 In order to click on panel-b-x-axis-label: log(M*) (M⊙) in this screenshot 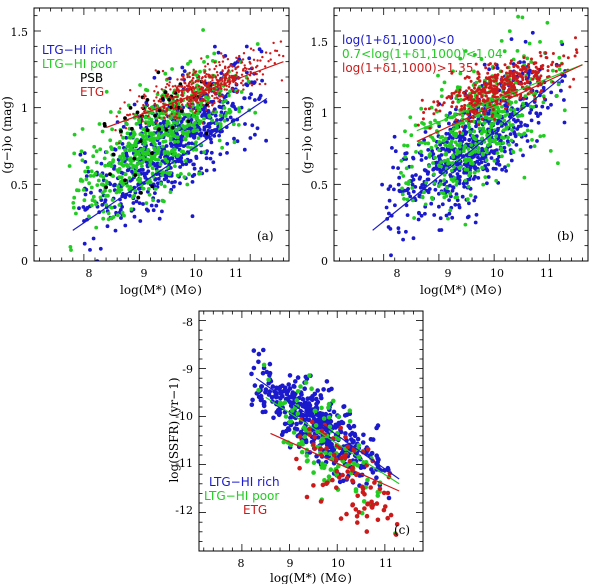, I will do `click(461, 290)`.